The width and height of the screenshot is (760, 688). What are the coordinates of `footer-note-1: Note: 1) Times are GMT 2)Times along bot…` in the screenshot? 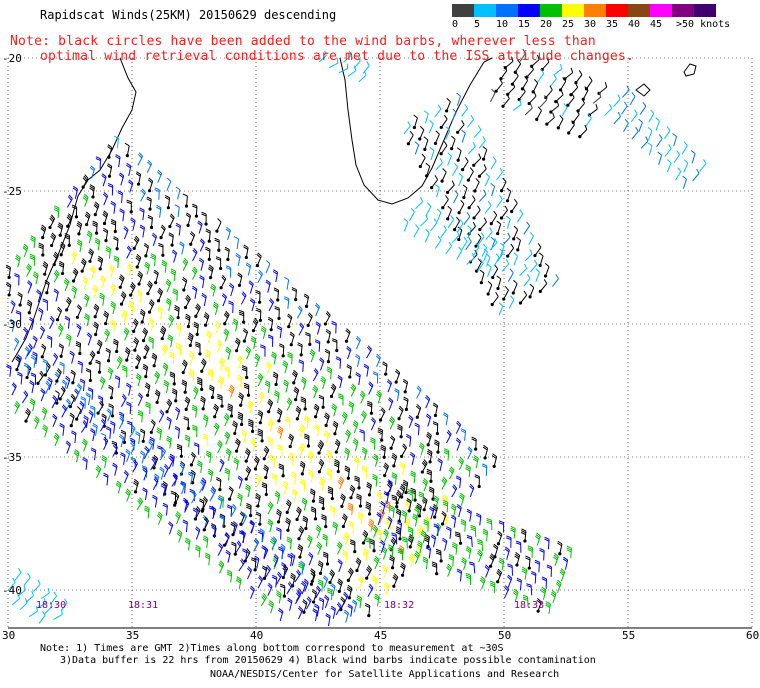 It's located at (272, 648).